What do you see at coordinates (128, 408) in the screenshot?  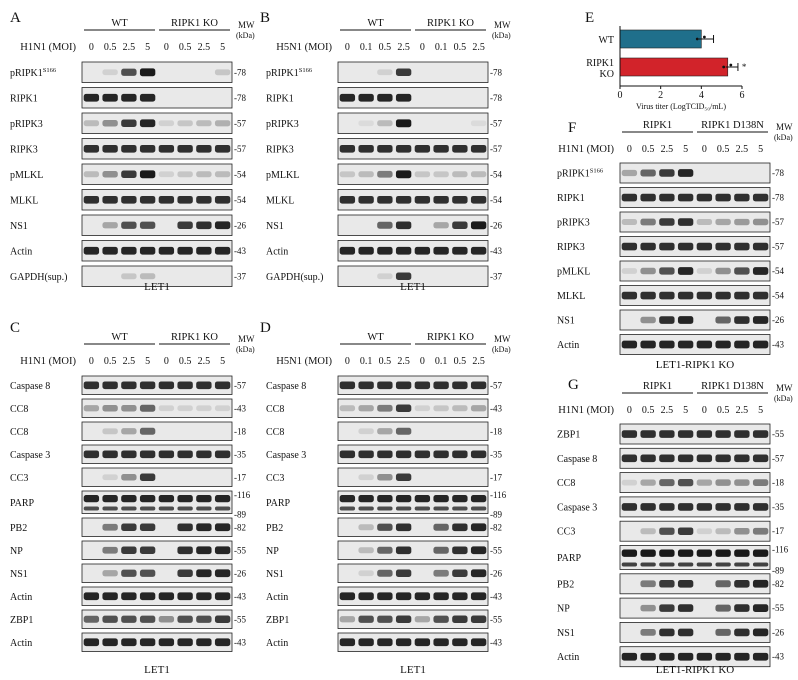 I see `blot-row: CC8 -43` at bounding box center [128, 408].